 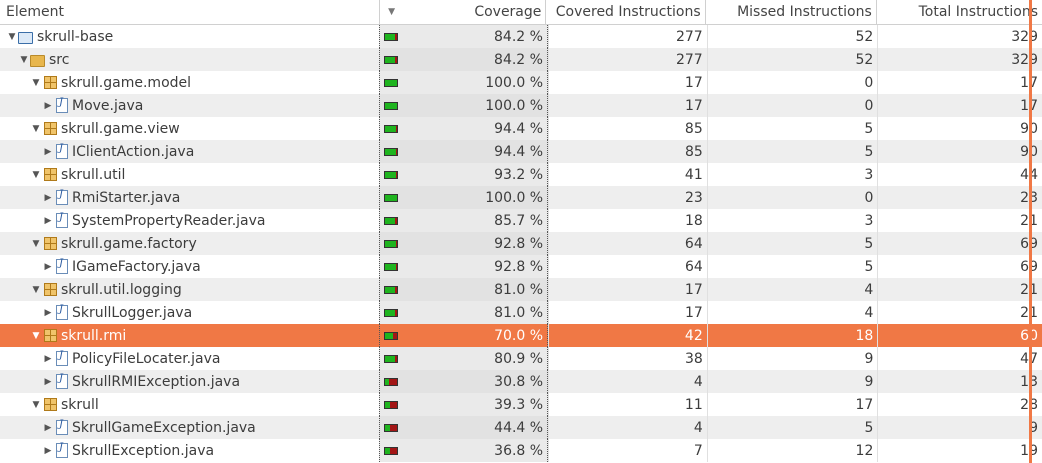 I want to click on missed-instructions: 9, so click(x=792, y=358).